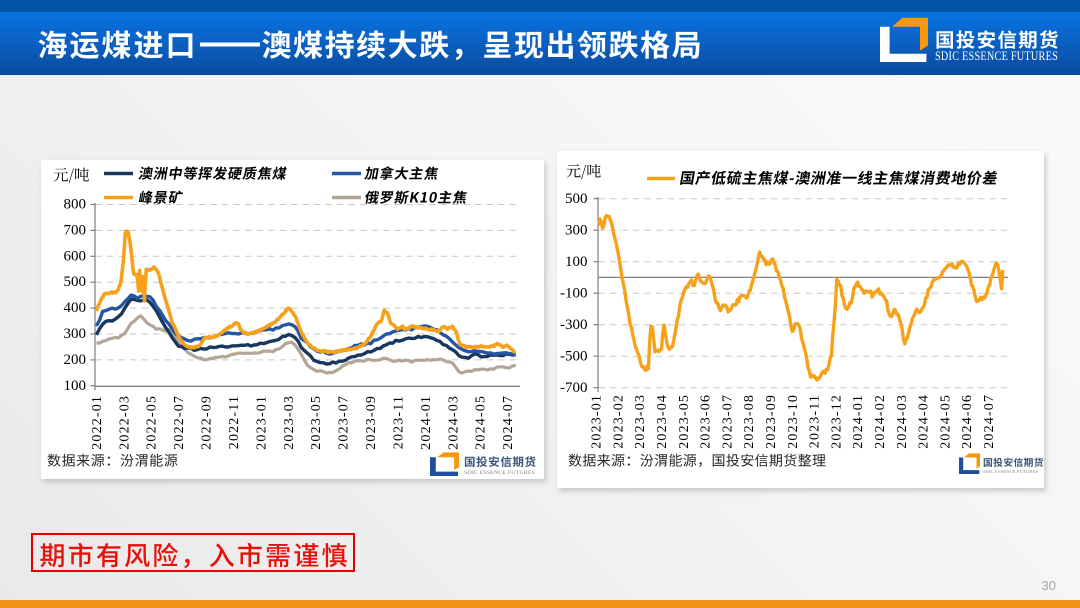 Image resolution: width=1080 pixels, height=608 pixels. Describe the element at coordinates (793, 421) in the screenshot. I see `svg-text: 2023-10` at that location.